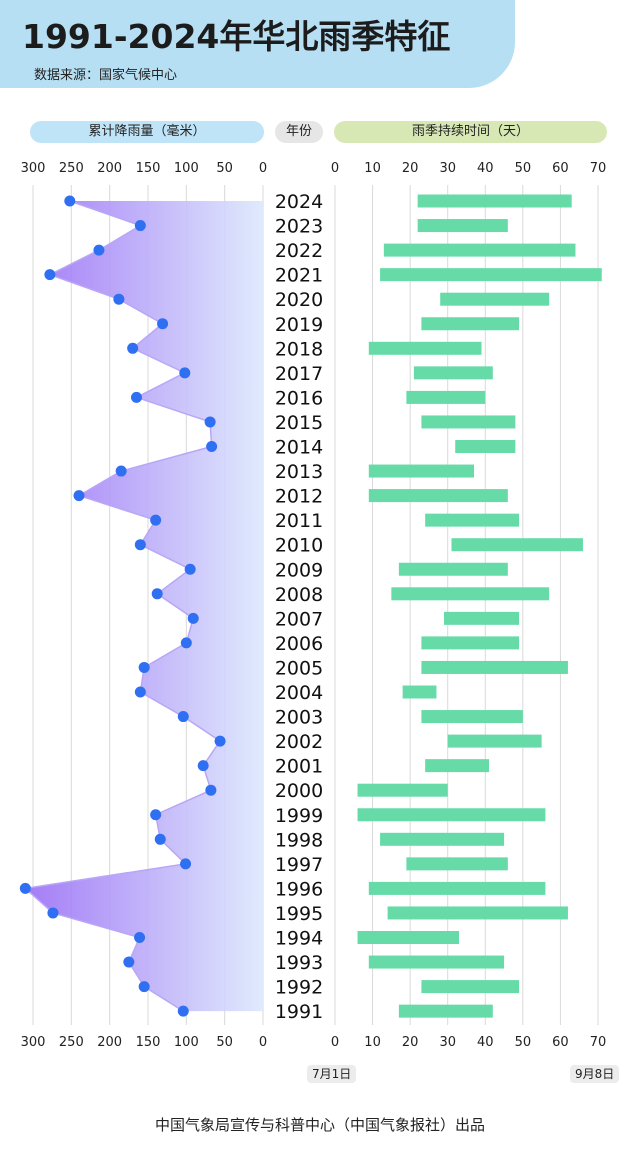  What do you see at coordinates (106, 75) in the screenshot?
I see `data-source: 数据来源：国家气候中心` at bounding box center [106, 75].